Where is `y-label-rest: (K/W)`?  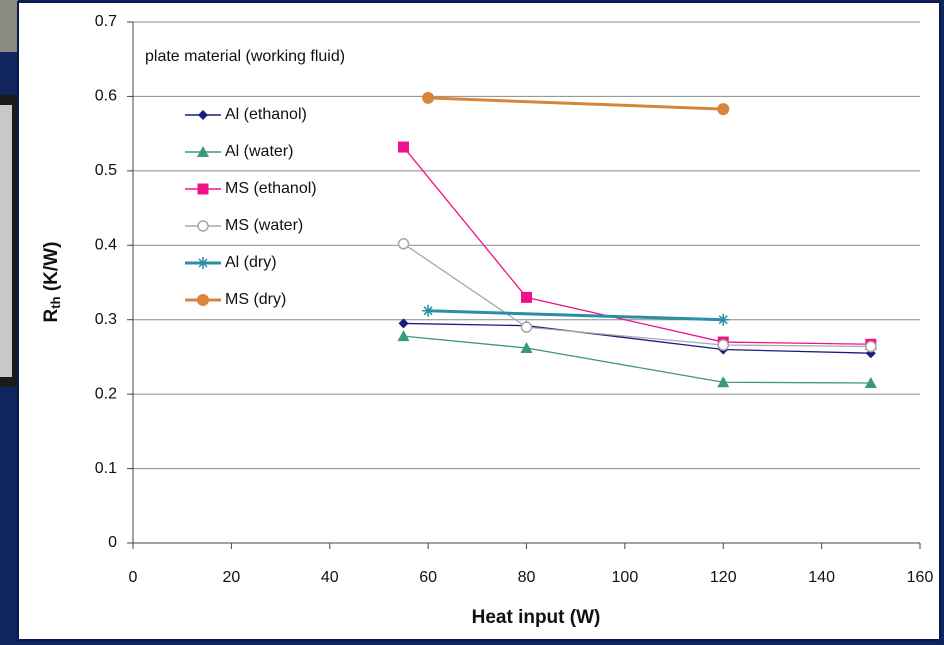
y-label-rest: (K/W) is located at coordinates (51, 269).